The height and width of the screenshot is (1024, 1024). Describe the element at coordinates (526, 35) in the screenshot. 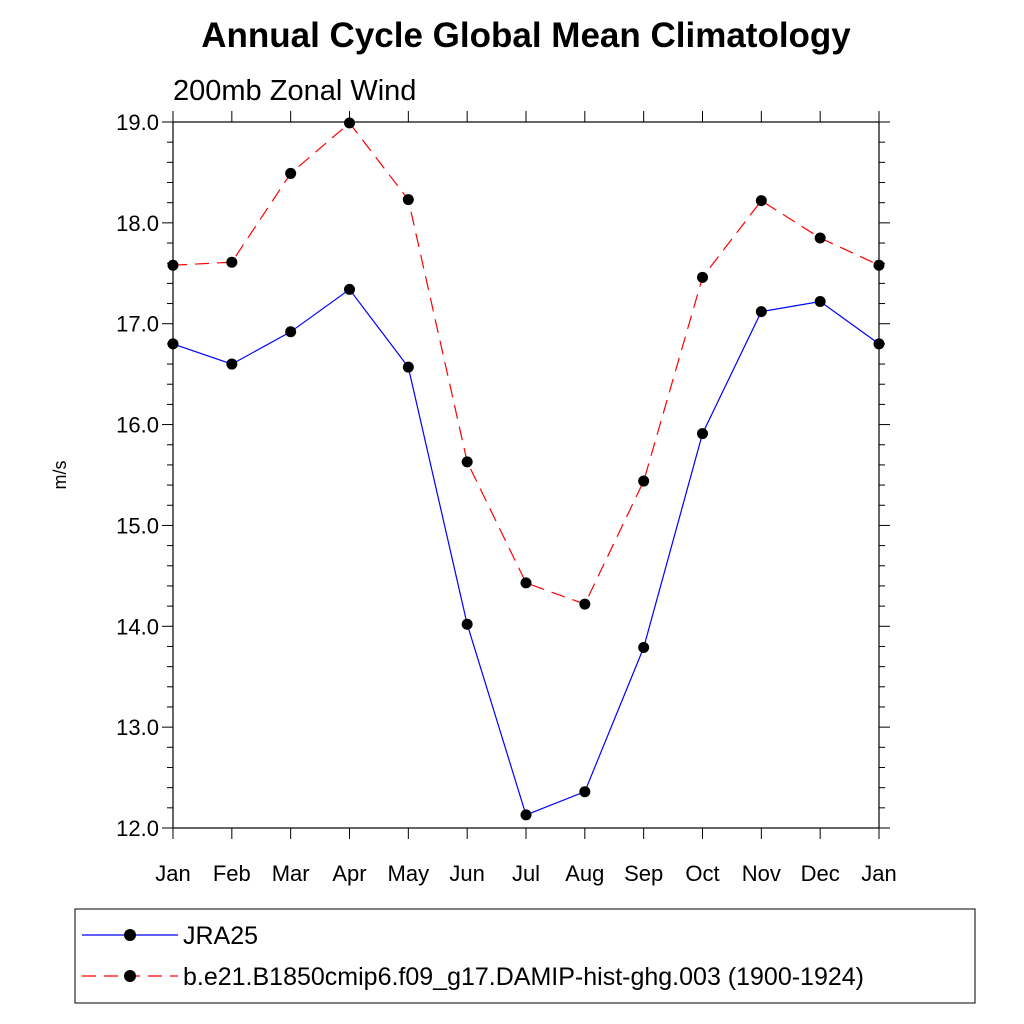

I see `chart-title: Annual Cycle Global Mean Climatology` at that location.